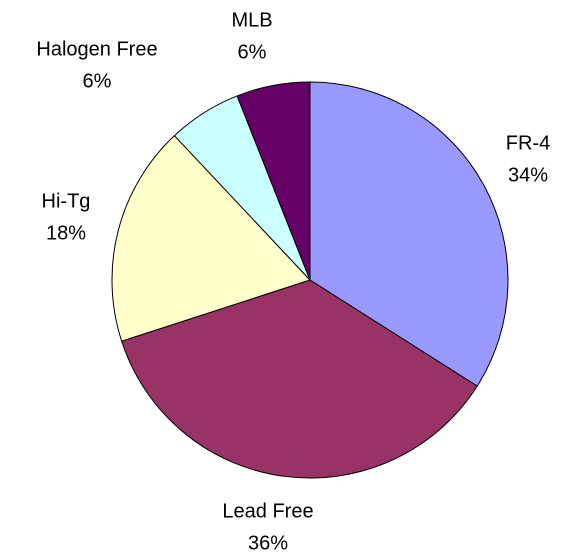 This screenshot has height=558, width=577. What do you see at coordinates (96, 49) in the screenshot?
I see `slice-label: Halogen Free` at bounding box center [96, 49].